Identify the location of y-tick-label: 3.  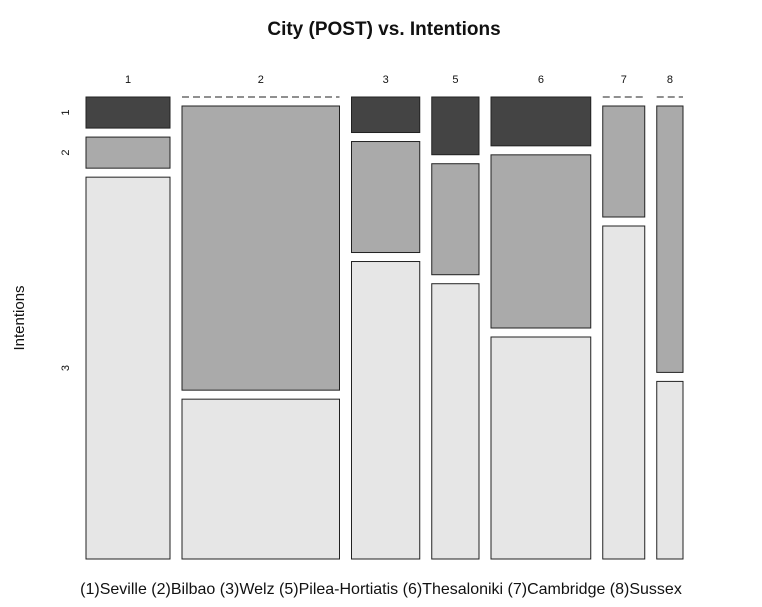
(66, 368).